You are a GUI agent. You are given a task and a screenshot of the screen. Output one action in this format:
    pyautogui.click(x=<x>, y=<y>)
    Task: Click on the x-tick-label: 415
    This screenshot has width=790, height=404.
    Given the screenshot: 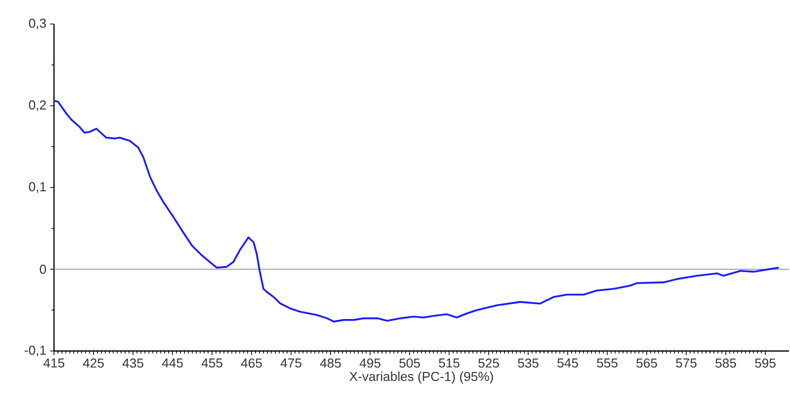 What is the action you would take?
    pyautogui.click(x=53, y=363)
    